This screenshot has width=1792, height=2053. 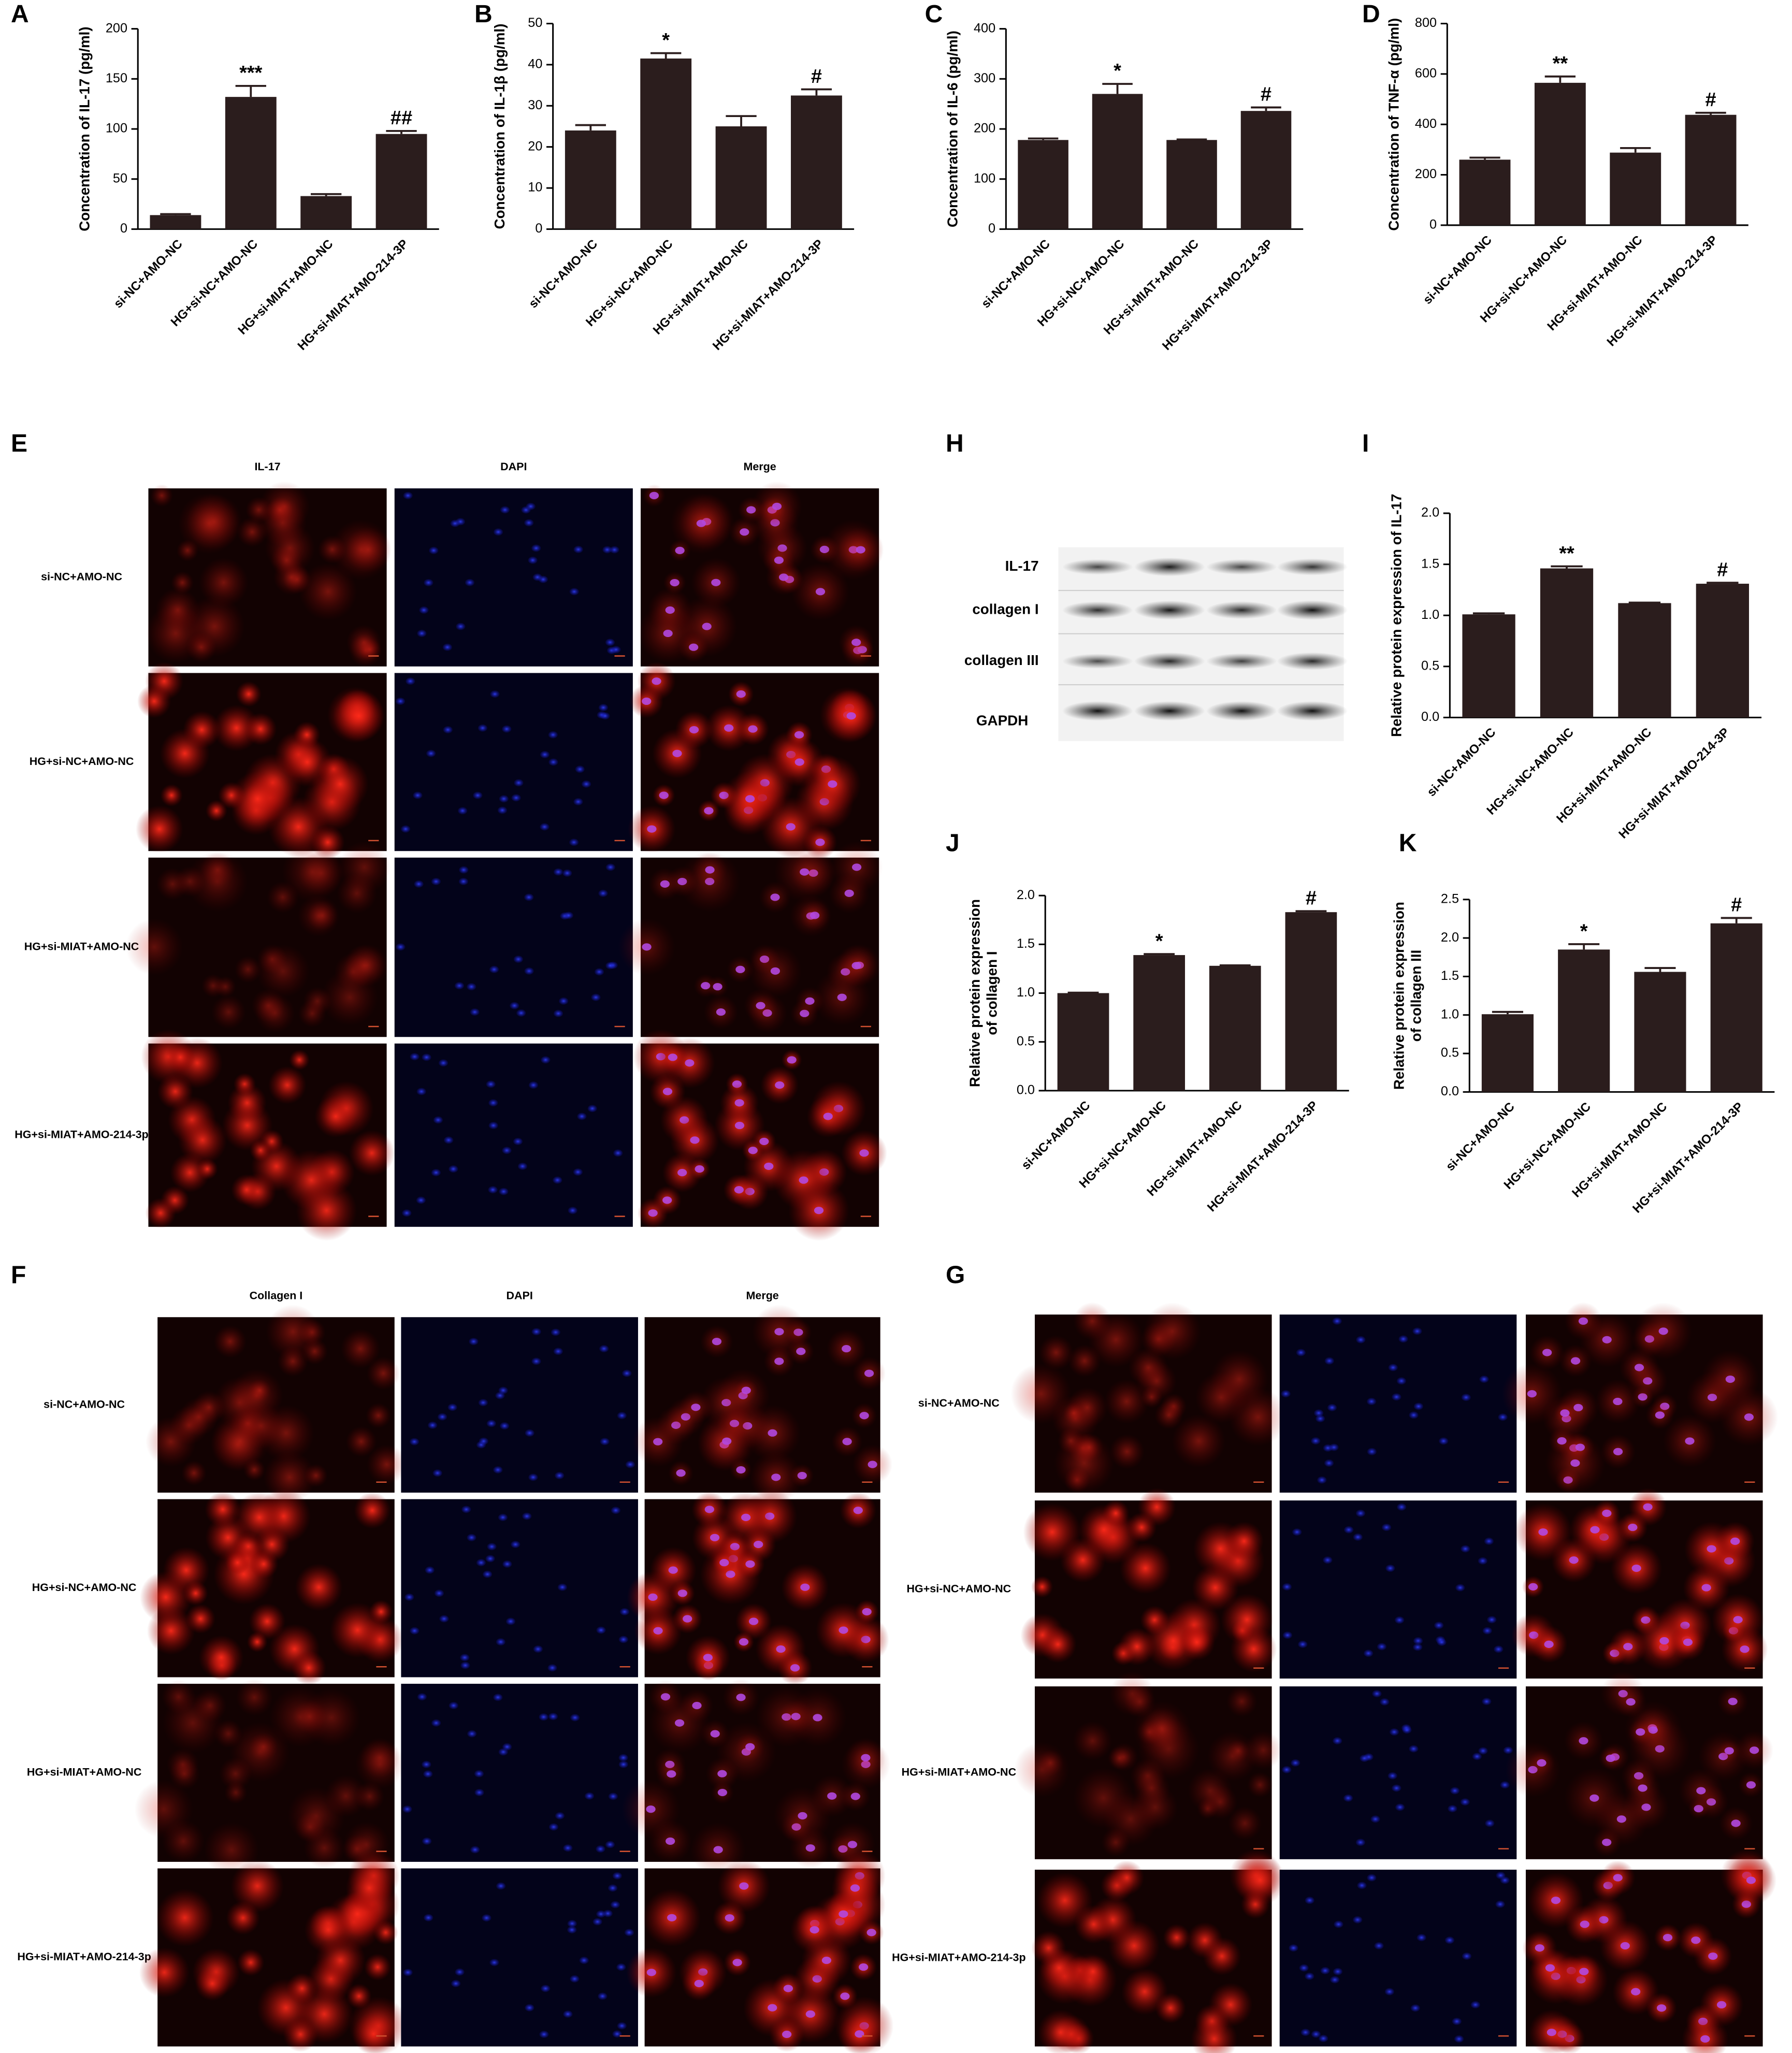 What do you see at coordinates (955, 443) in the screenshot?
I see `panel-letter: H` at bounding box center [955, 443].